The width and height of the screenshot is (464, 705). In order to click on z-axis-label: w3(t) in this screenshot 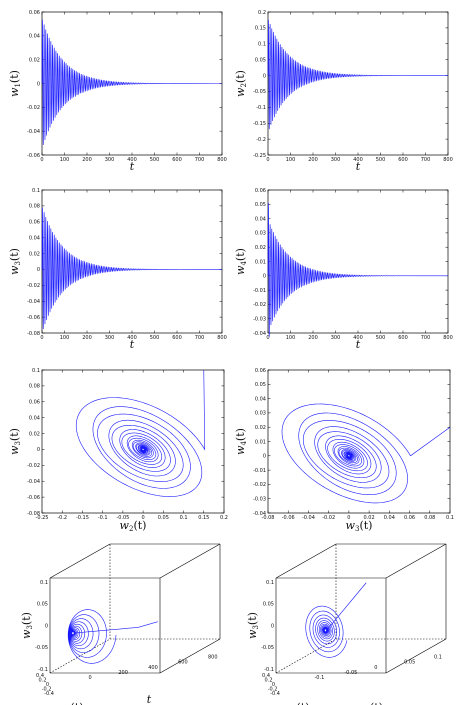, I will do `click(27, 625)`.